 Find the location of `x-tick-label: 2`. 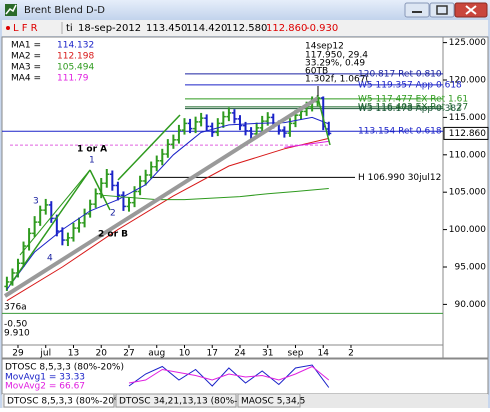

x-tick-label: 2 is located at coordinates (351, 354).